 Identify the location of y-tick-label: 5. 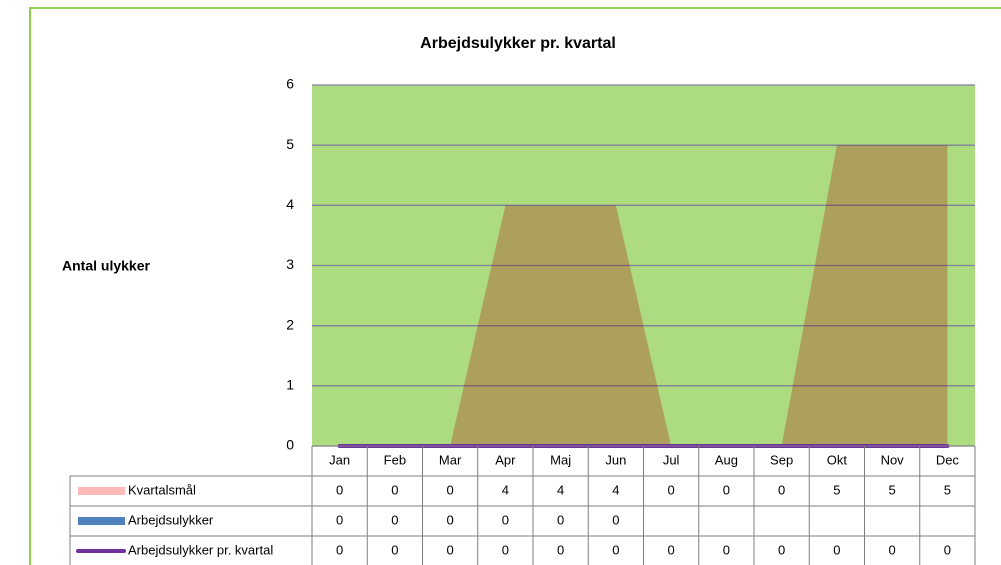
(290, 144).